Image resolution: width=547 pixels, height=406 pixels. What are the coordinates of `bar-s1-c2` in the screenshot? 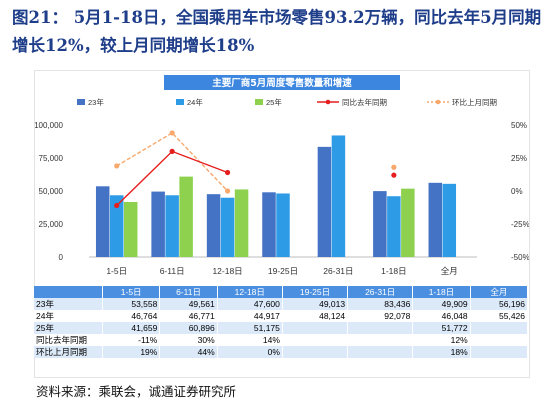 It's located at (227, 227).